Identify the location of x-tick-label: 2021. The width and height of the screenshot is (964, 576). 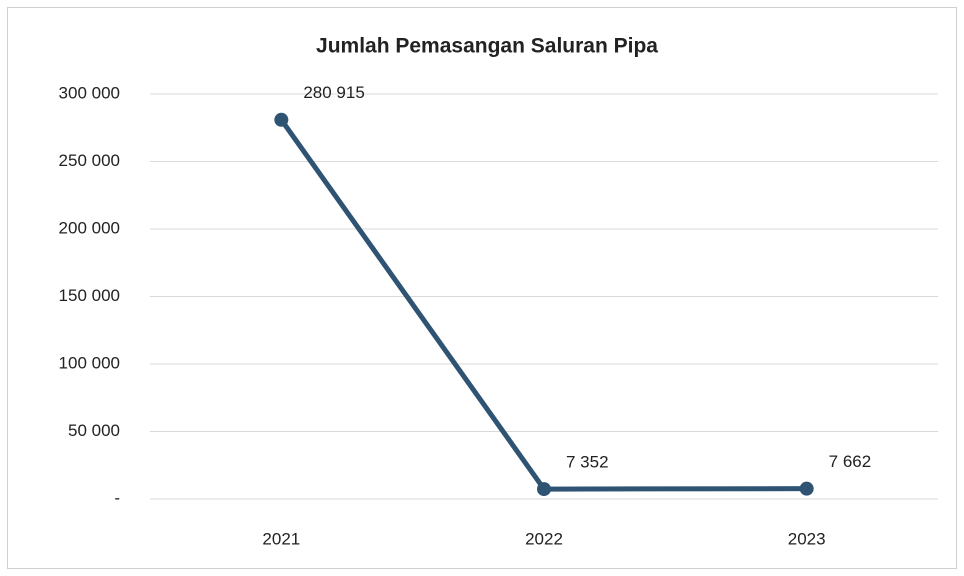
(281, 538).